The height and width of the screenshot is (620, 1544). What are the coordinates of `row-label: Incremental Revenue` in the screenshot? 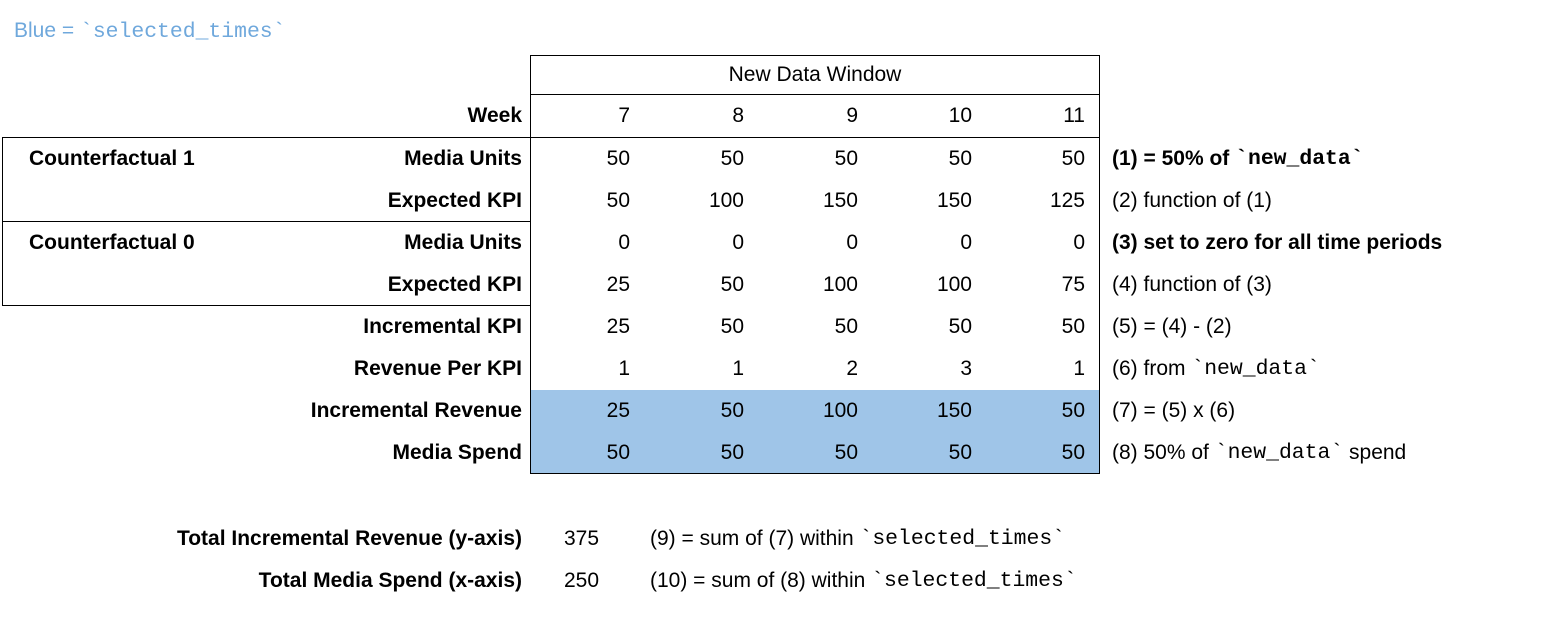 It's located at (416, 410).